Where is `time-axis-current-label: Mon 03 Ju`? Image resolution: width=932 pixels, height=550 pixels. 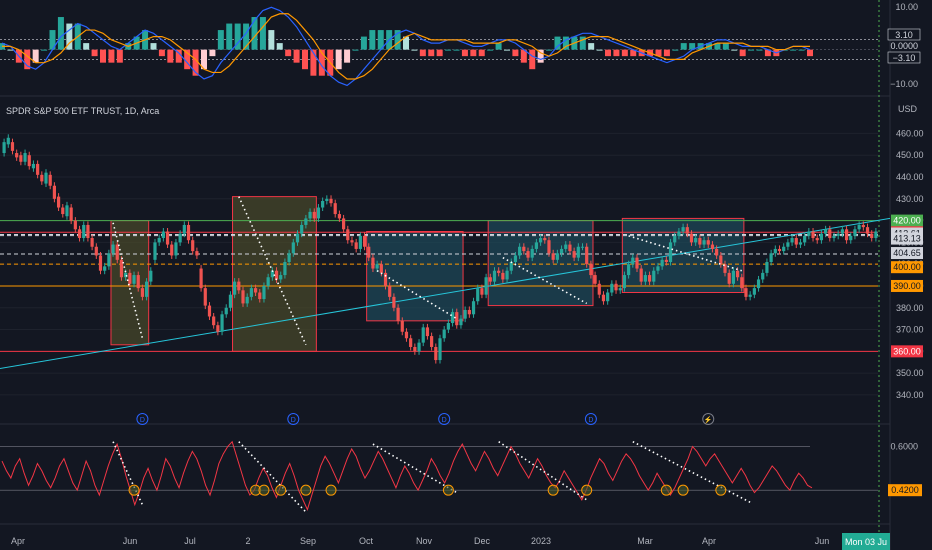 time-axis-current-label: Mon 03 Ju is located at coordinates (866, 542).